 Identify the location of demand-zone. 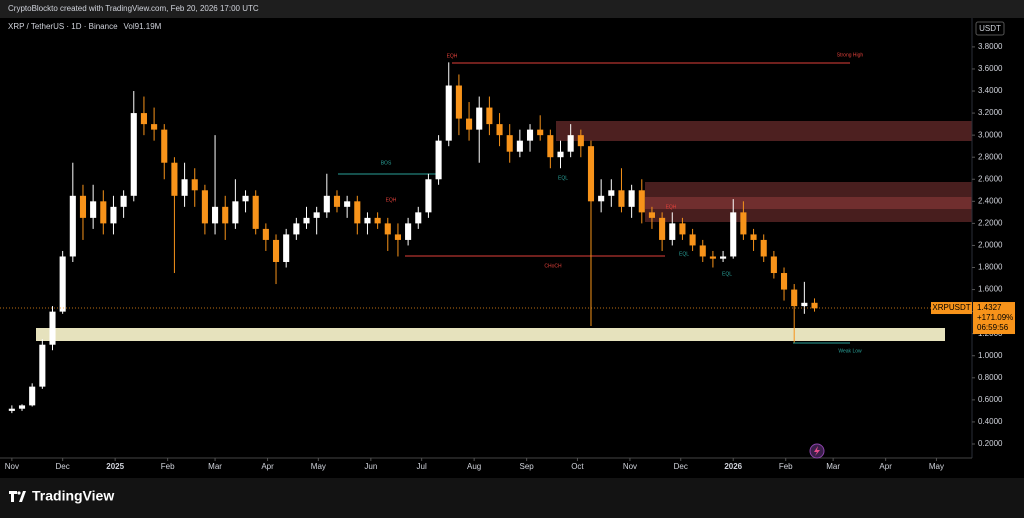
(490, 334).